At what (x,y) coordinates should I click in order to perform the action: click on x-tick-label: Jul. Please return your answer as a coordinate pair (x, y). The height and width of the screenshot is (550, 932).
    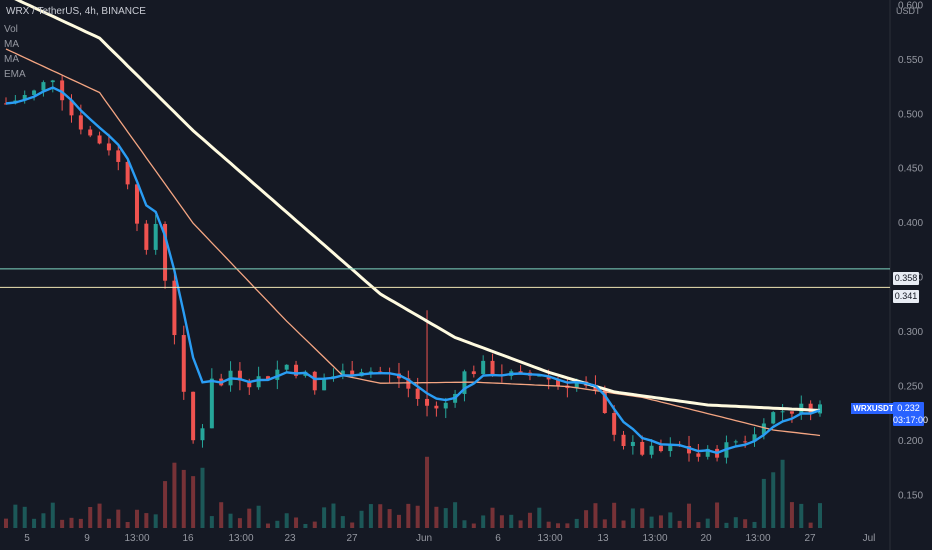
    Looking at the image, I should click on (869, 538).